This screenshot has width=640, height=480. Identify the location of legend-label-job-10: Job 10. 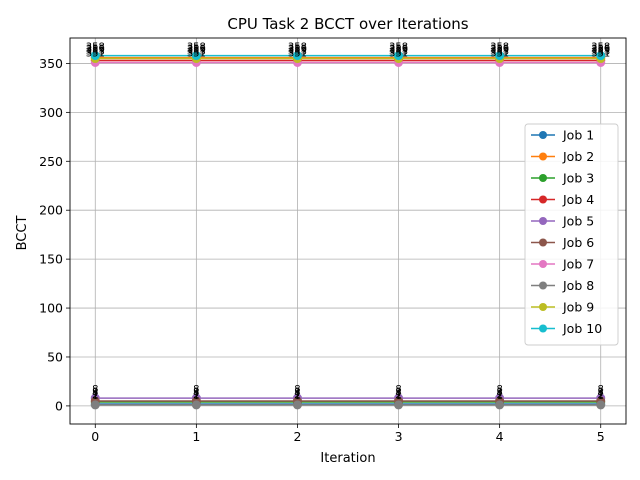
(582, 328).